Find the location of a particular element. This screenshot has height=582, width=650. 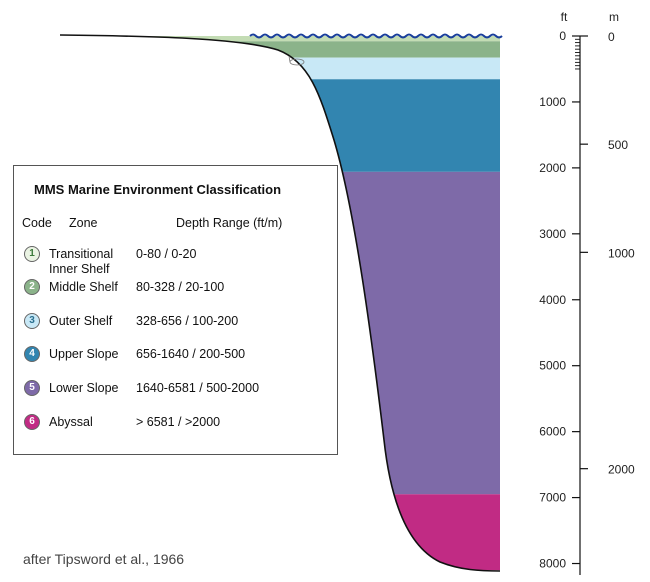

zone-code-badge: 4 is located at coordinates (32, 354).